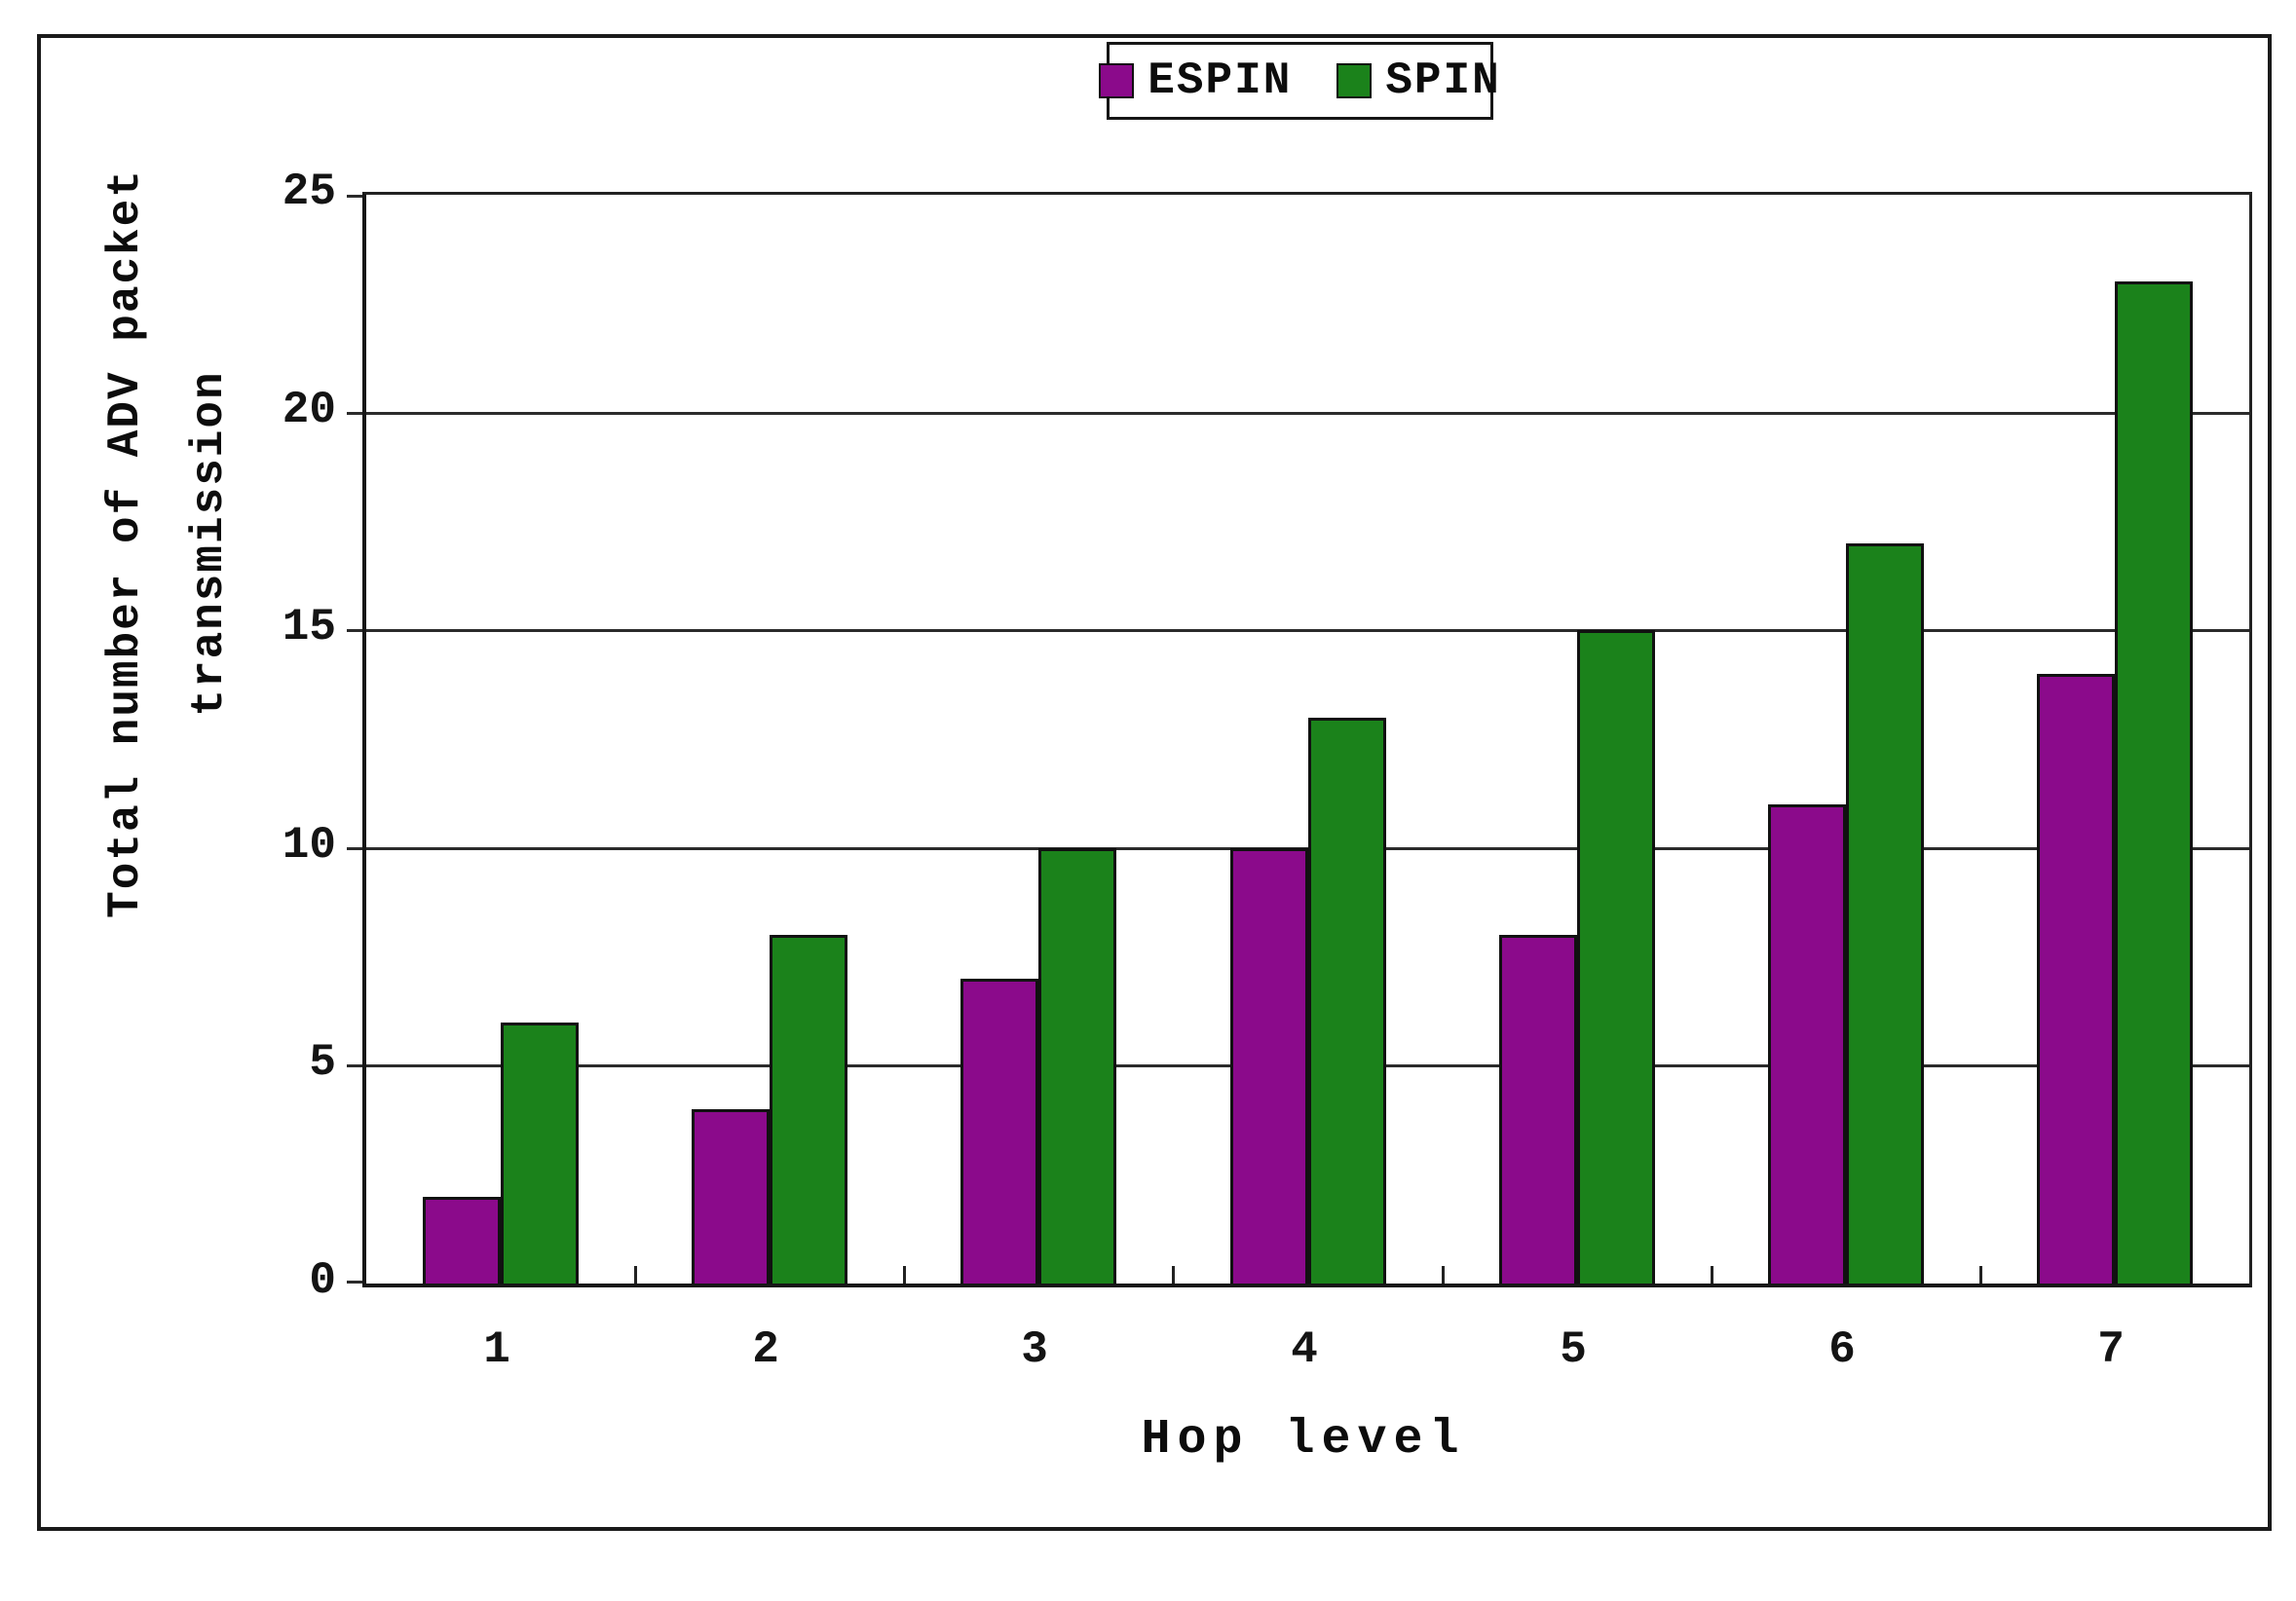 The height and width of the screenshot is (1601, 2296). I want to click on y-tick-label-20: 20, so click(309, 410).